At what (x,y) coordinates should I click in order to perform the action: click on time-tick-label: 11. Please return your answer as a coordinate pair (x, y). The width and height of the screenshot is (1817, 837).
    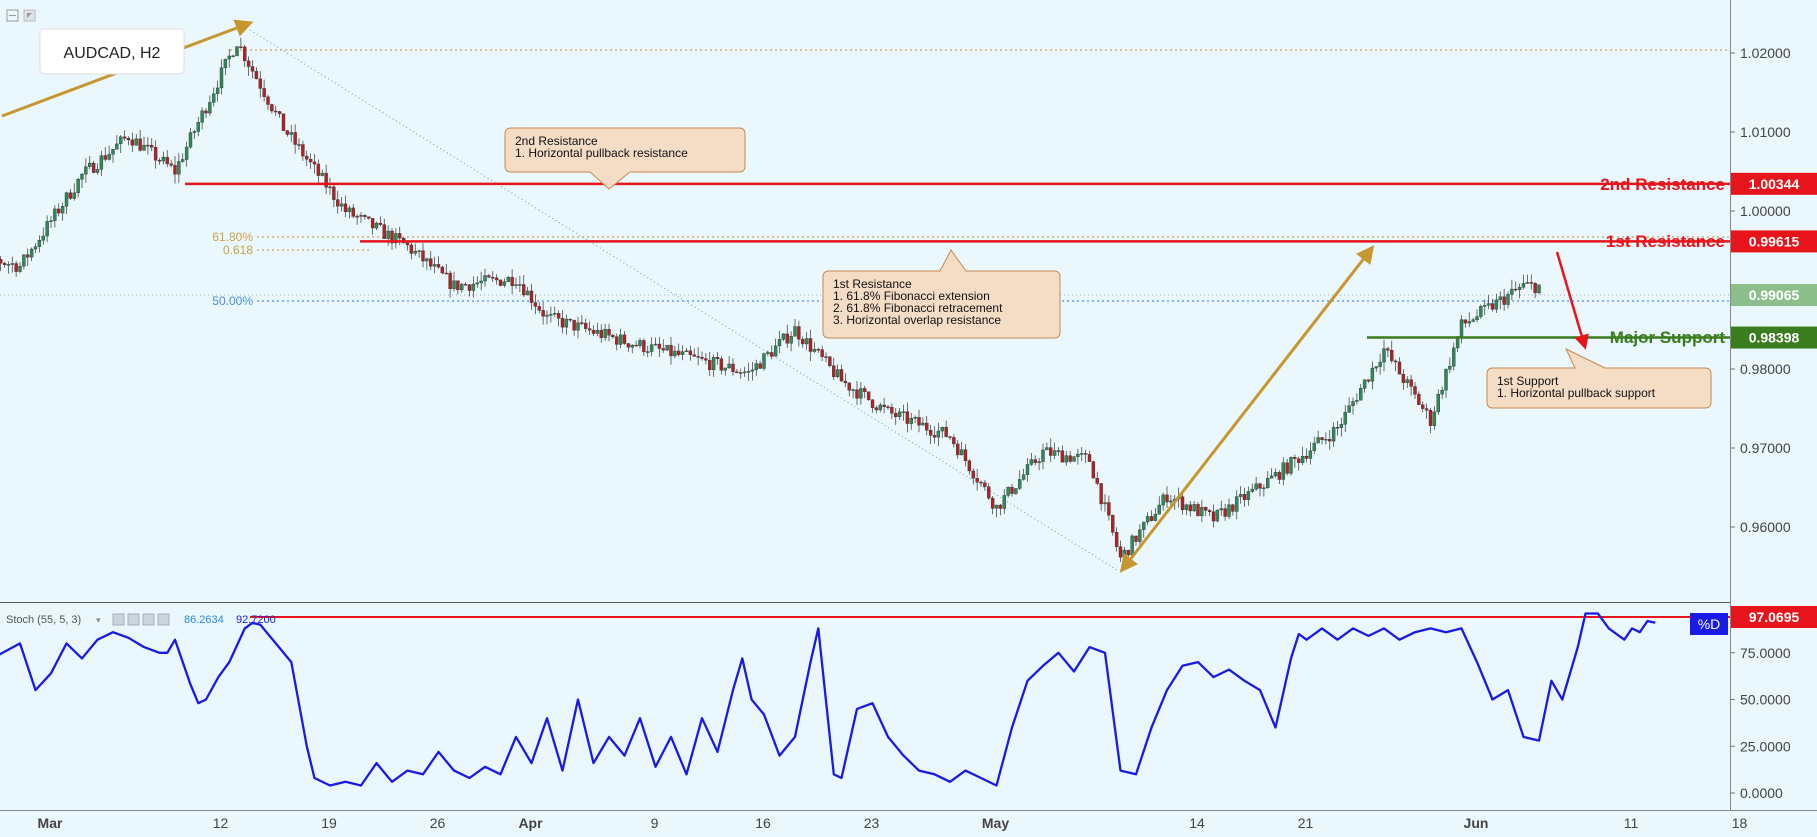
    Looking at the image, I should click on (1631, 823).